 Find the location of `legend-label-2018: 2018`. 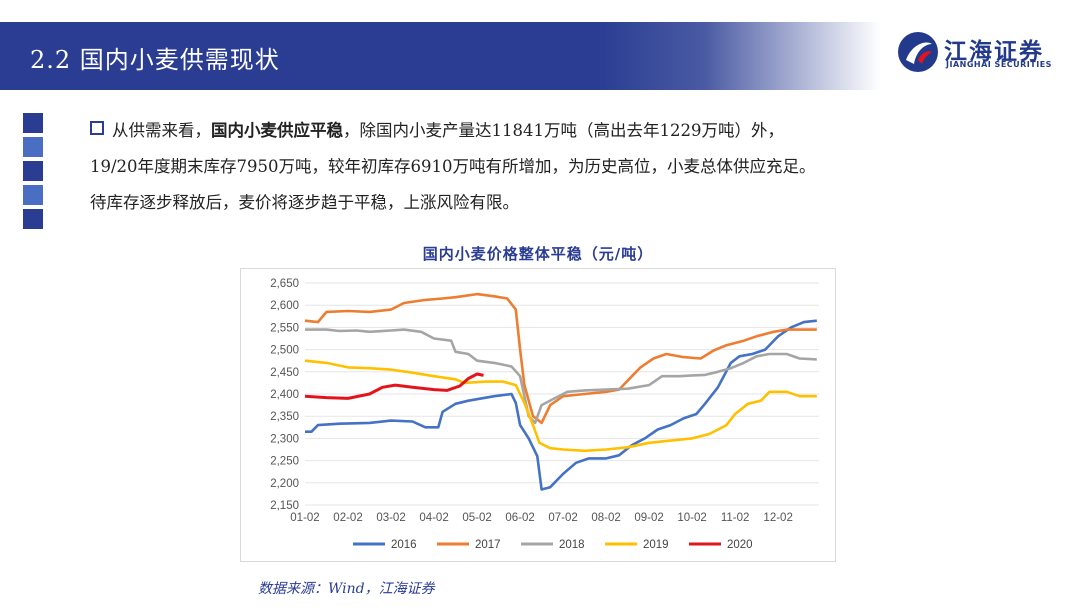

legend-label-2018: 2018 is located at coordinates (572, 545).